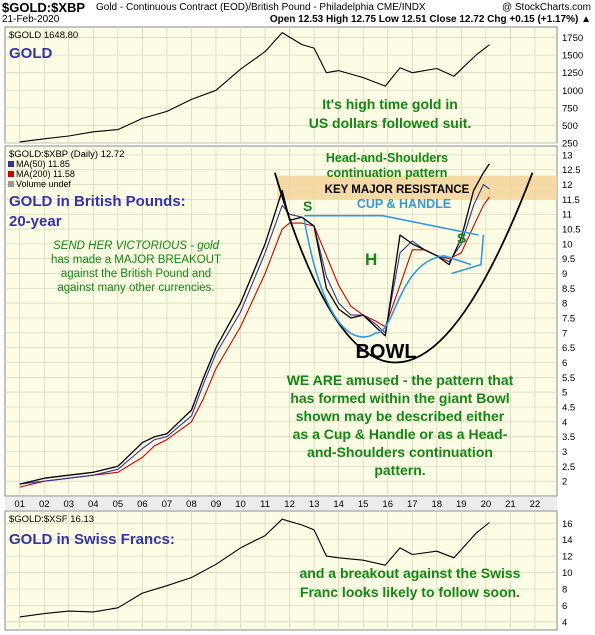 This screenshot has width=595, height=635. Describe the element at coordinates (281, 503) in the screenshot. I see `x-axis-strip` at that location.